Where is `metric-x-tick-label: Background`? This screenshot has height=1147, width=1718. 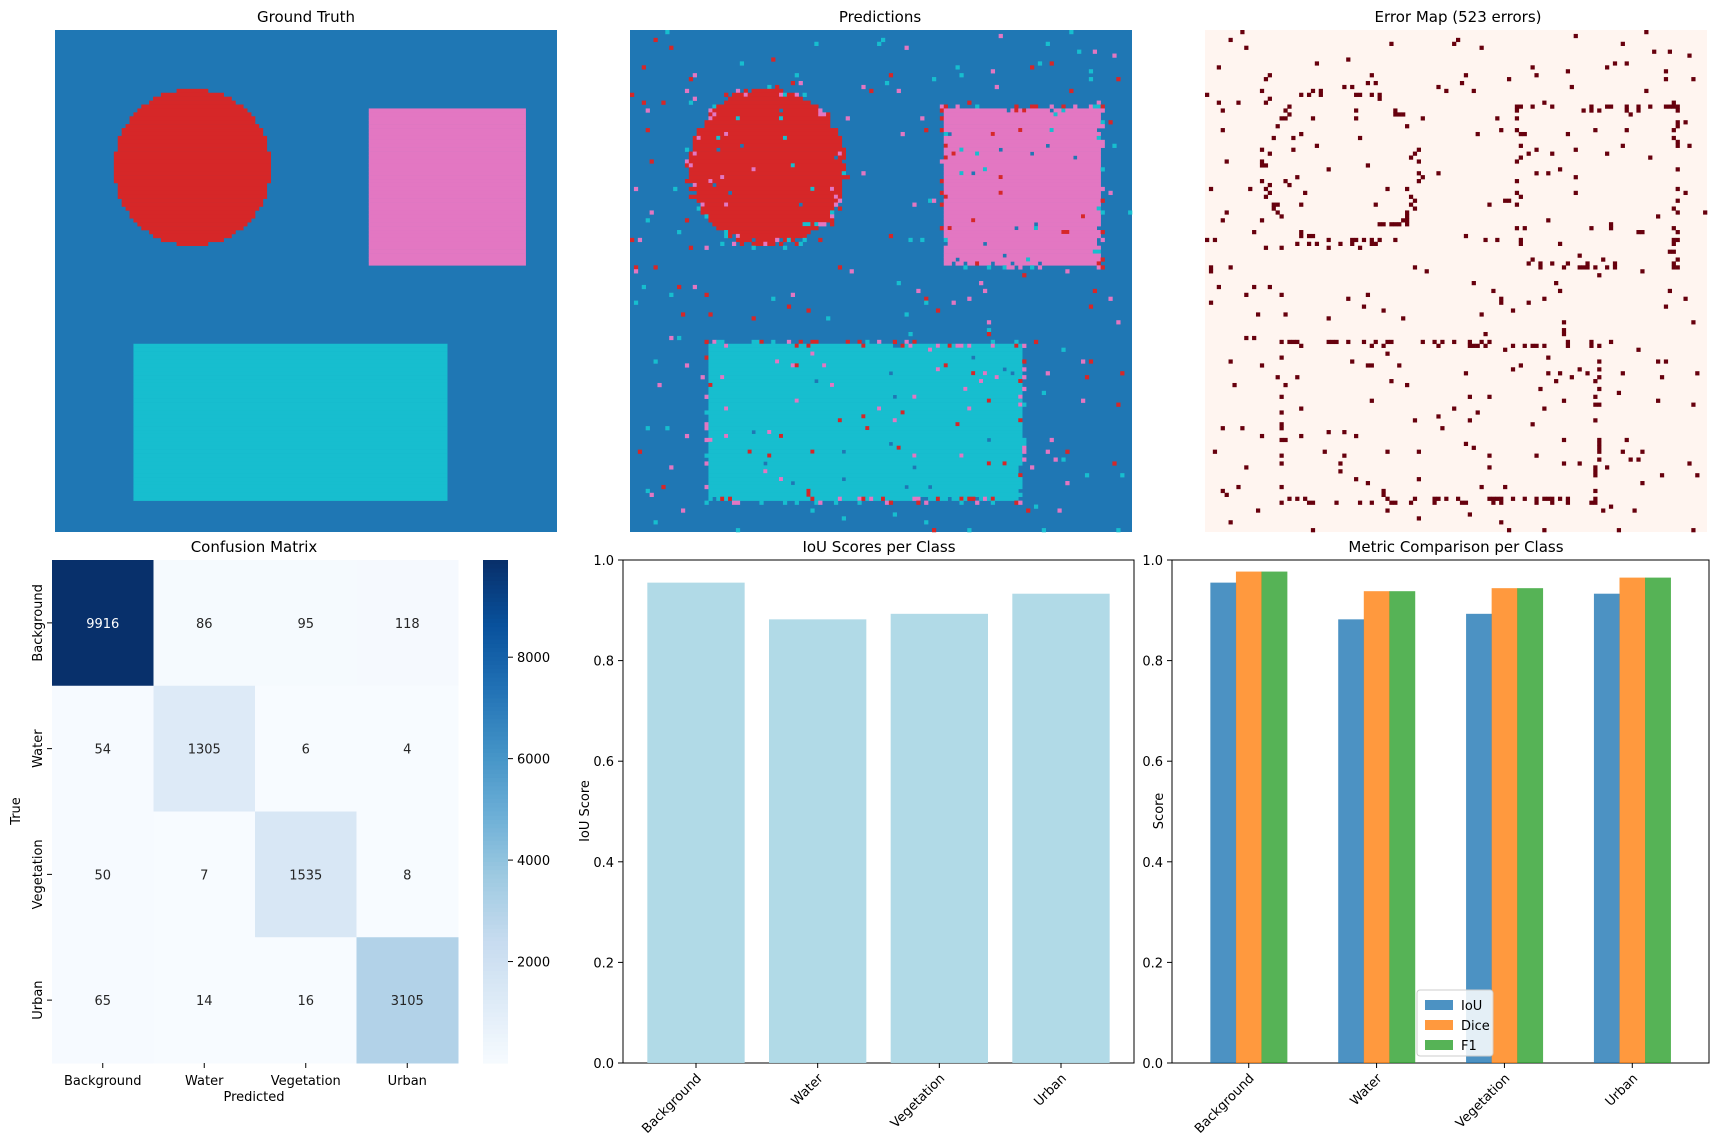
metric-x-tick-label: Background is located at coordinates (1224, 1103).